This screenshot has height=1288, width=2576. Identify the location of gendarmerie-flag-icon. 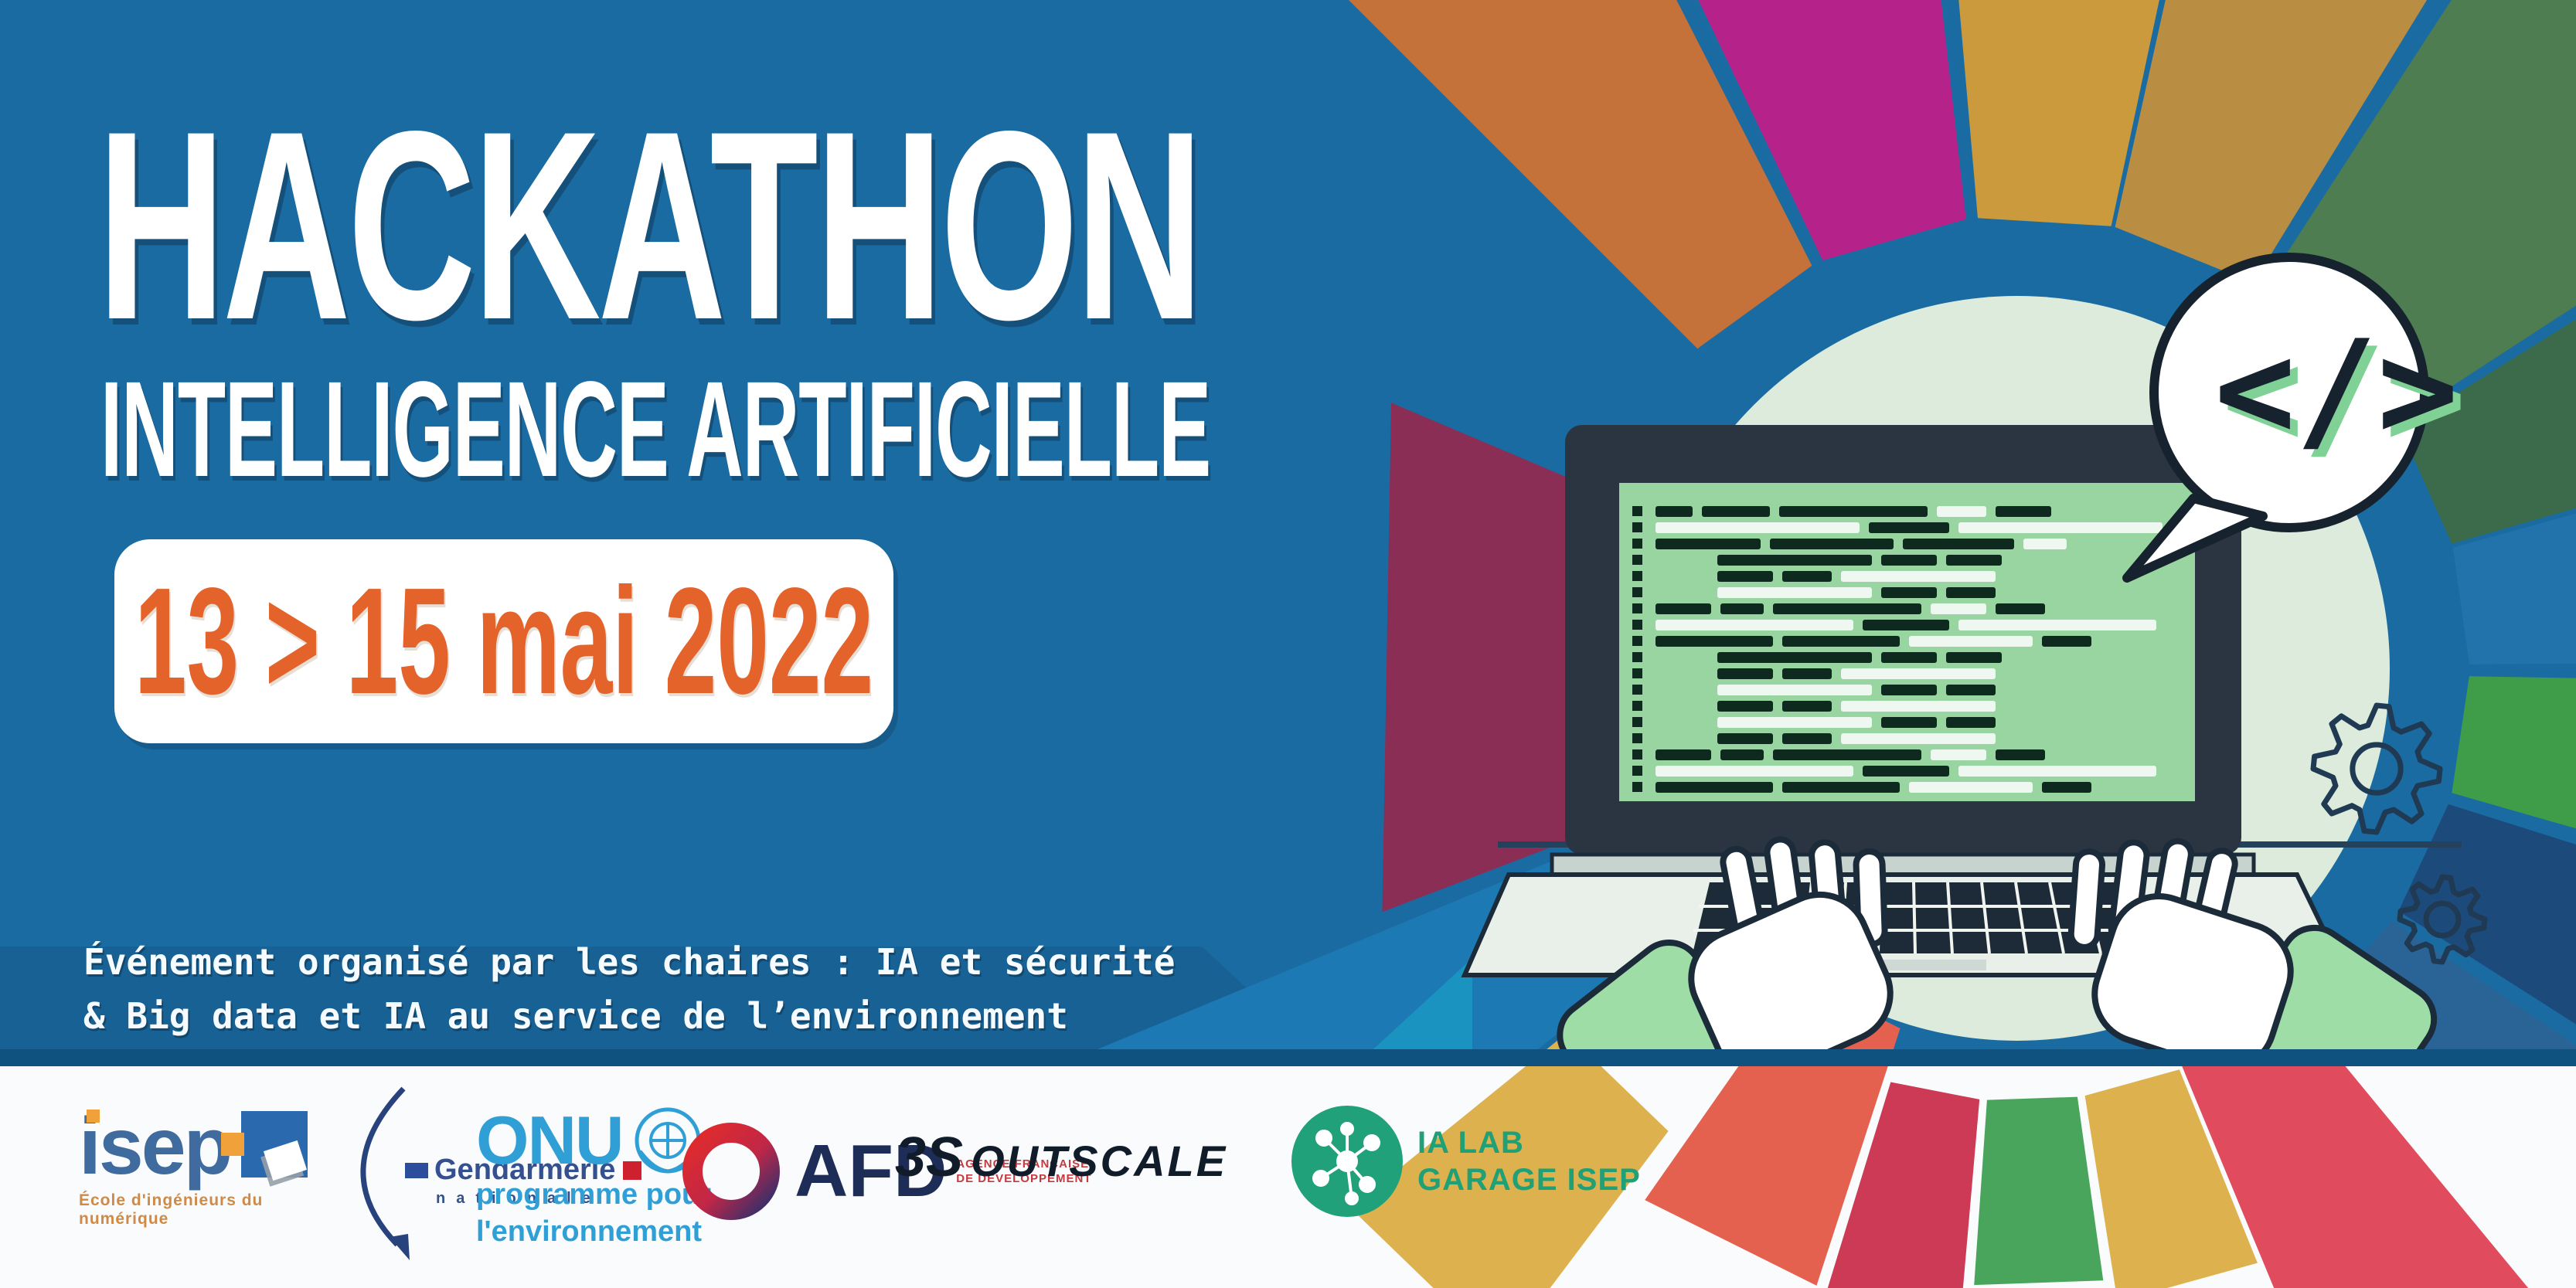
(416, 1170).